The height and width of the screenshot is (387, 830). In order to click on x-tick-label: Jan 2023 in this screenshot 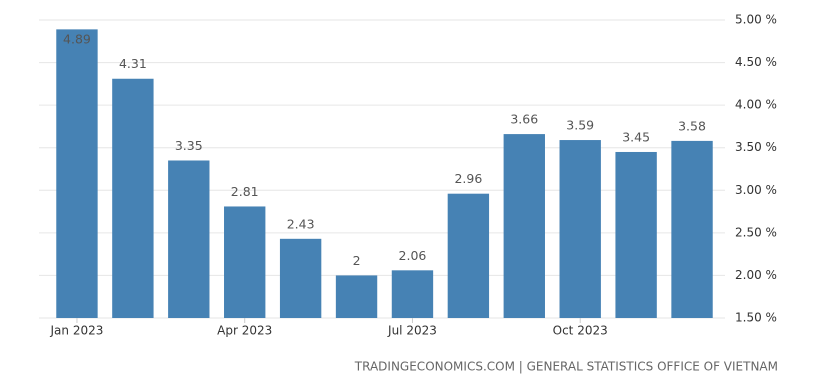, I will do `click(77, 331)`.